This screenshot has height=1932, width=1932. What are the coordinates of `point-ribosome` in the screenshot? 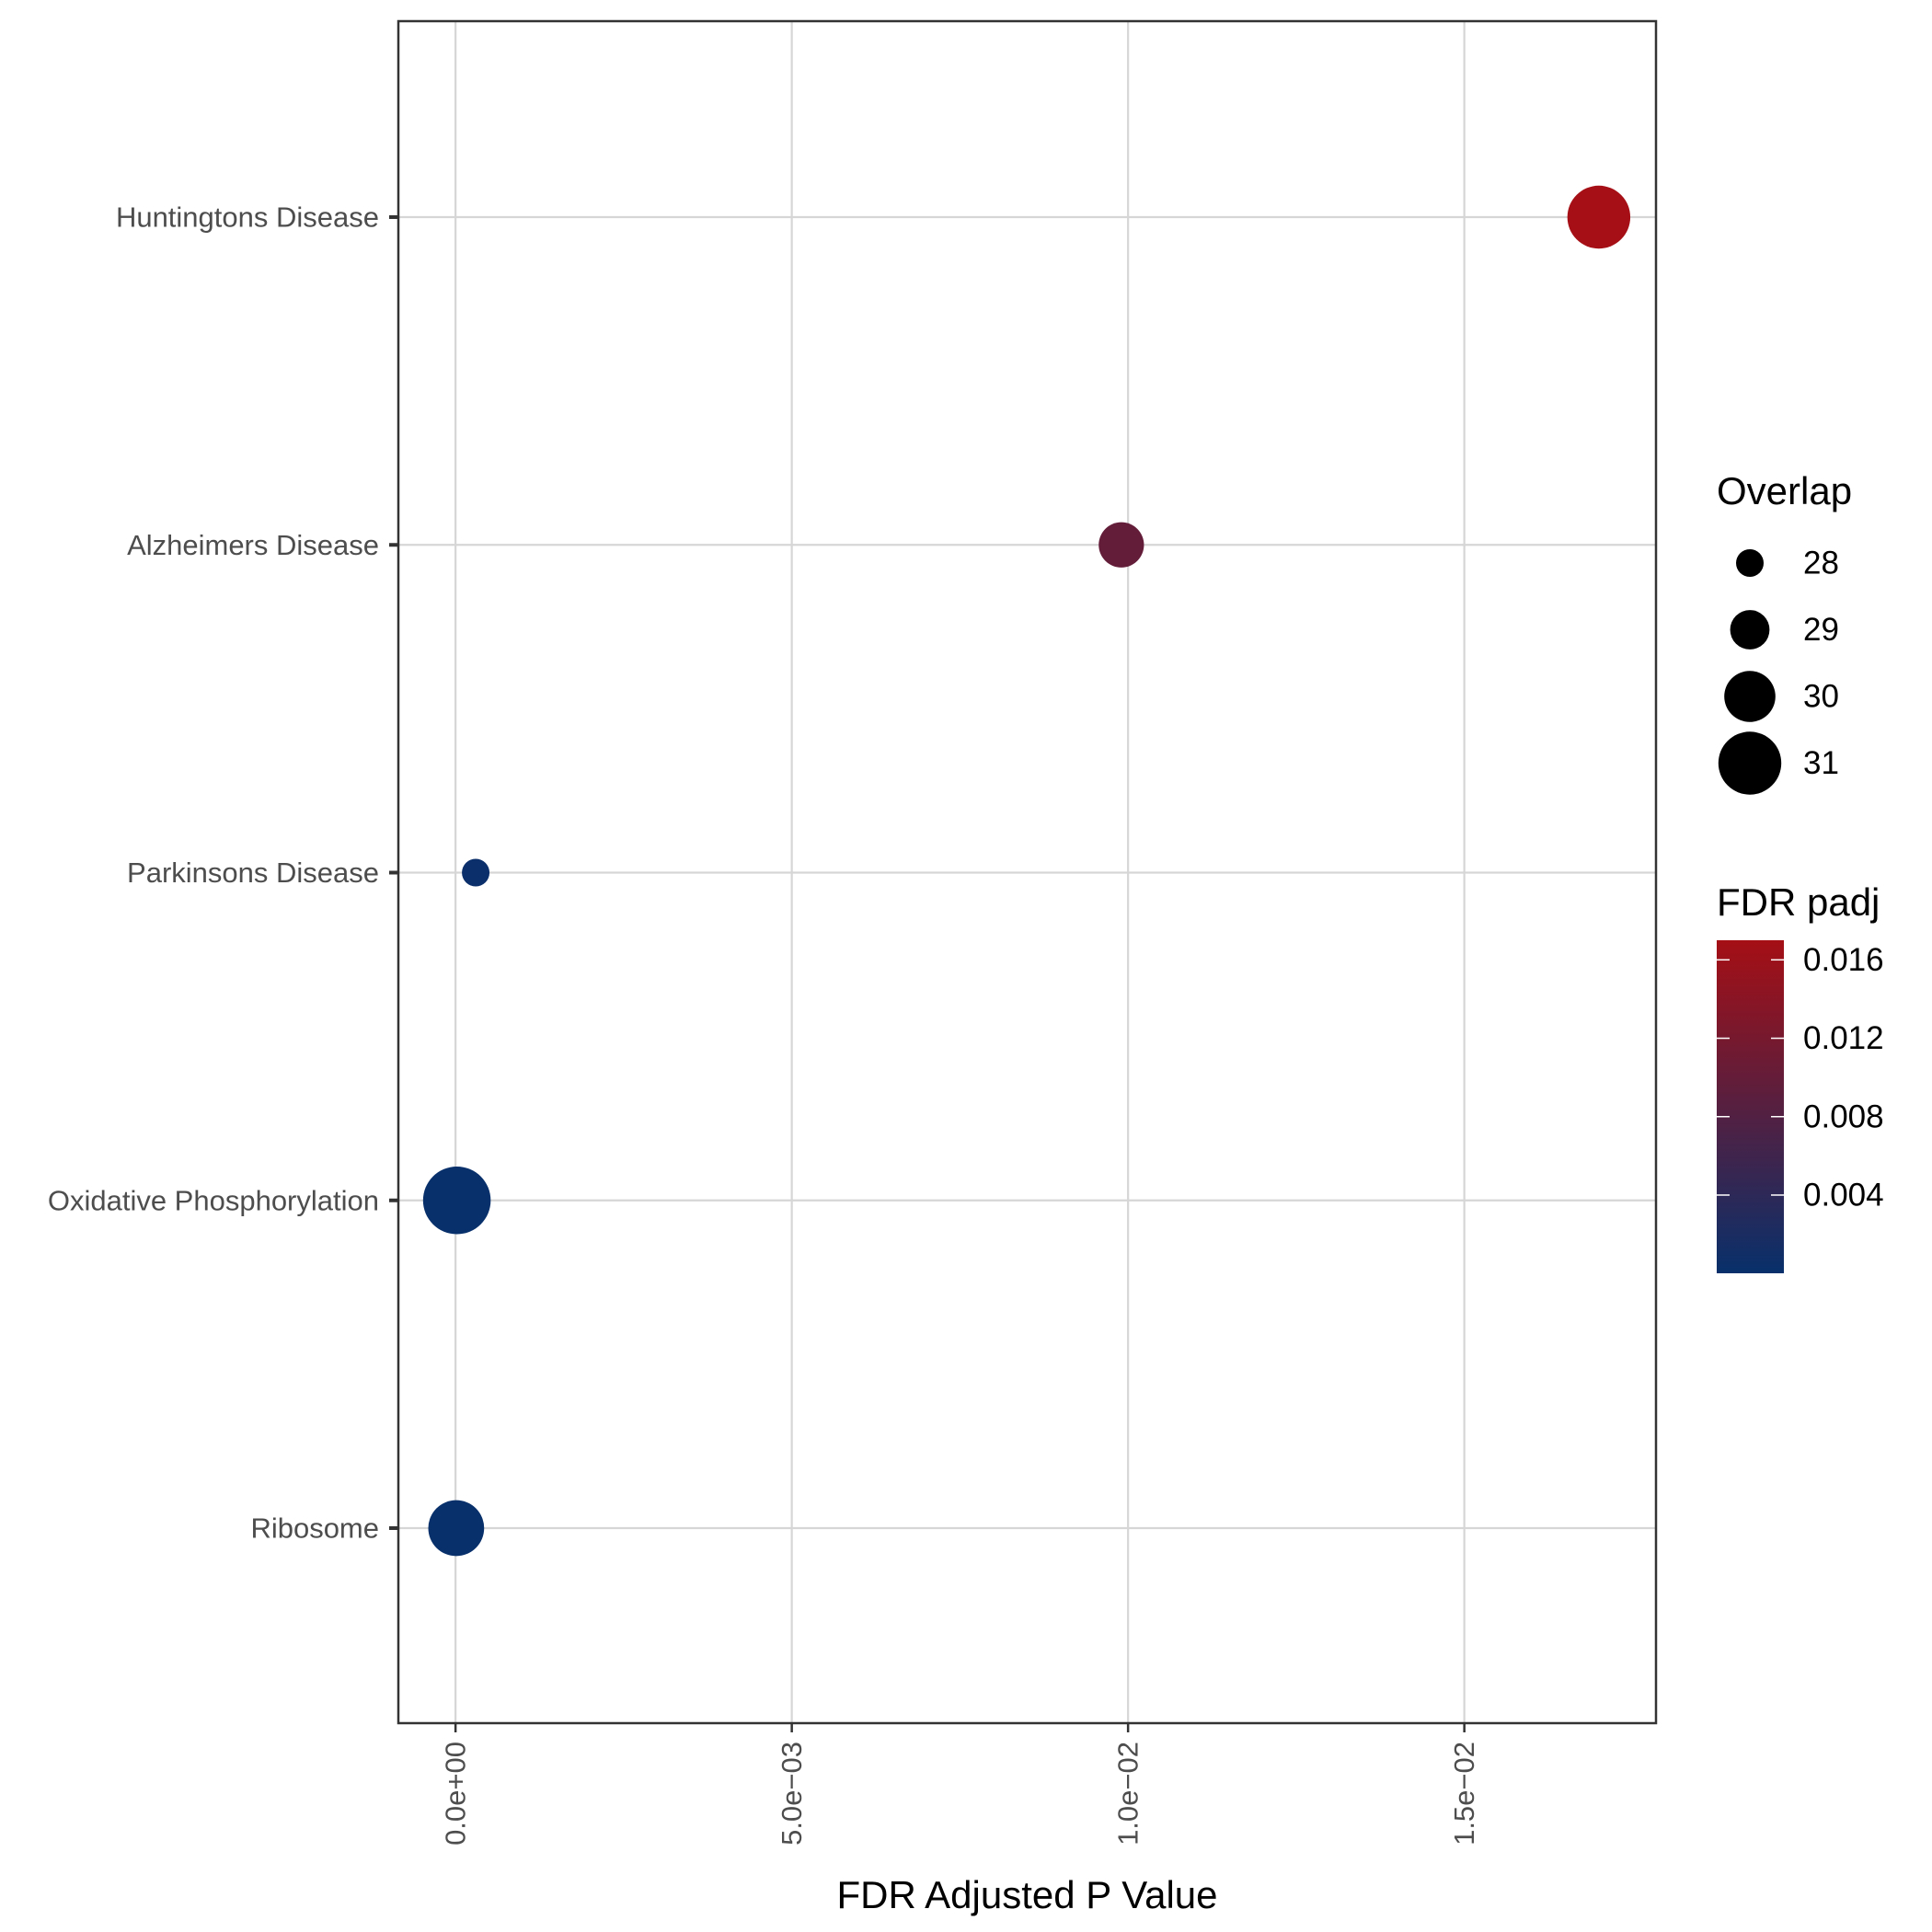 It's located at (456, 1528).